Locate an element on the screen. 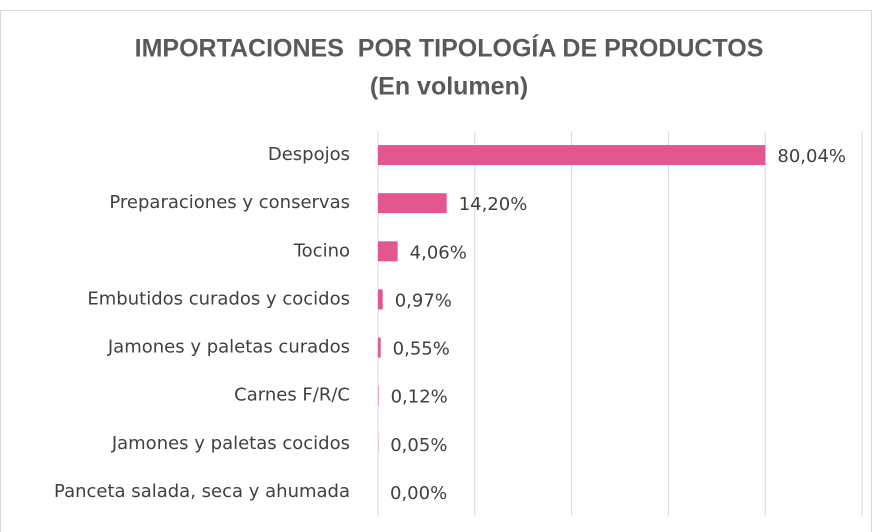  y-tick-label: Preparaciones y conservas is located at coordinates (229, 202).